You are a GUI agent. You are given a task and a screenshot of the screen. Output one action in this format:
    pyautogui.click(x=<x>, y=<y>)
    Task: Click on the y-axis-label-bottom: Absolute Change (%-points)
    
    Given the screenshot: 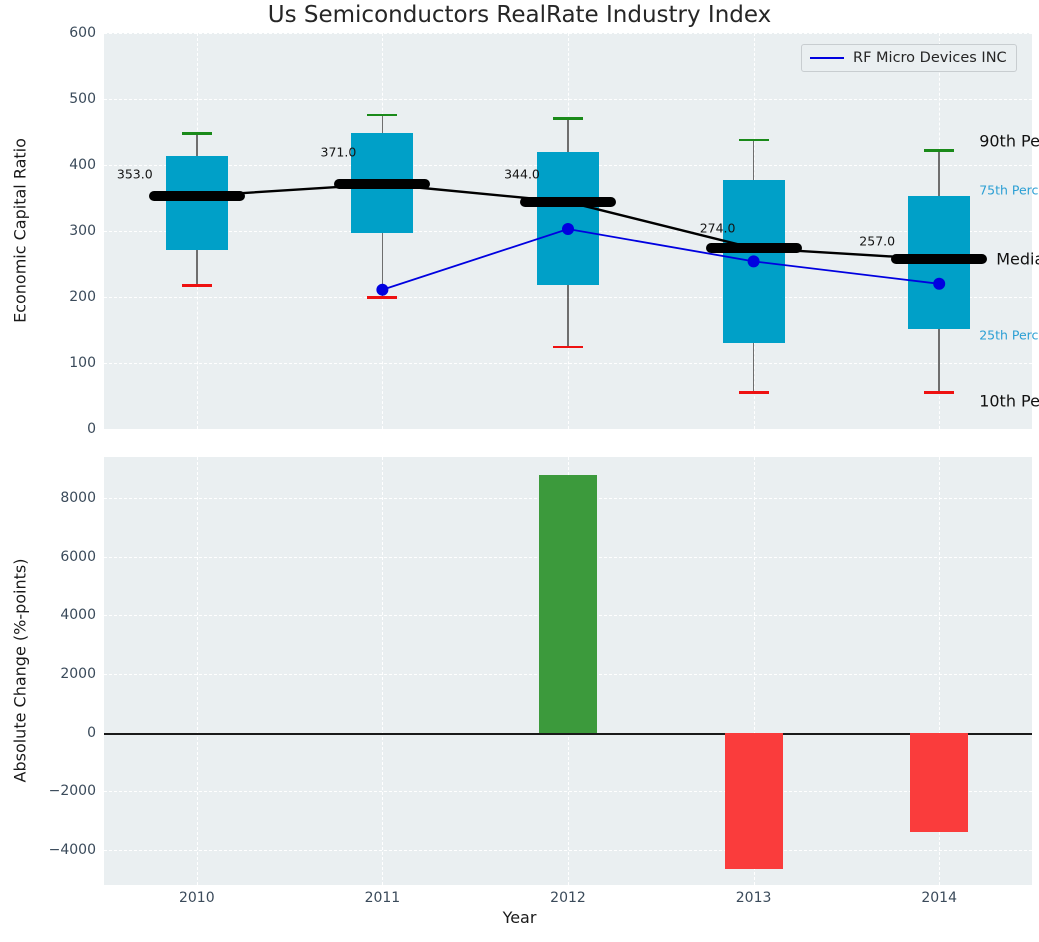 What is the action you would take?
    pyautogui.click(x=20, y=670)
    